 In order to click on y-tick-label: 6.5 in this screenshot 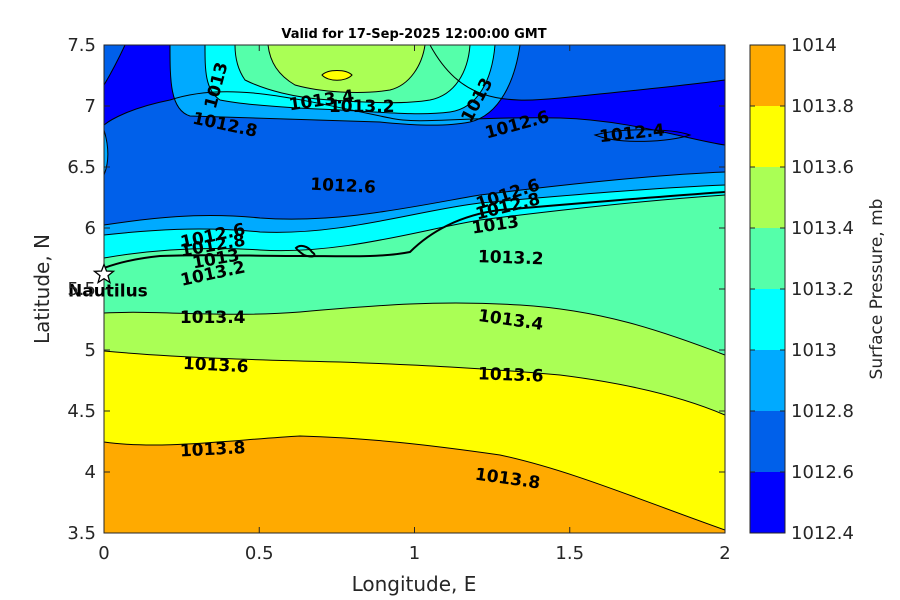, I will do `click(81, 167)`.